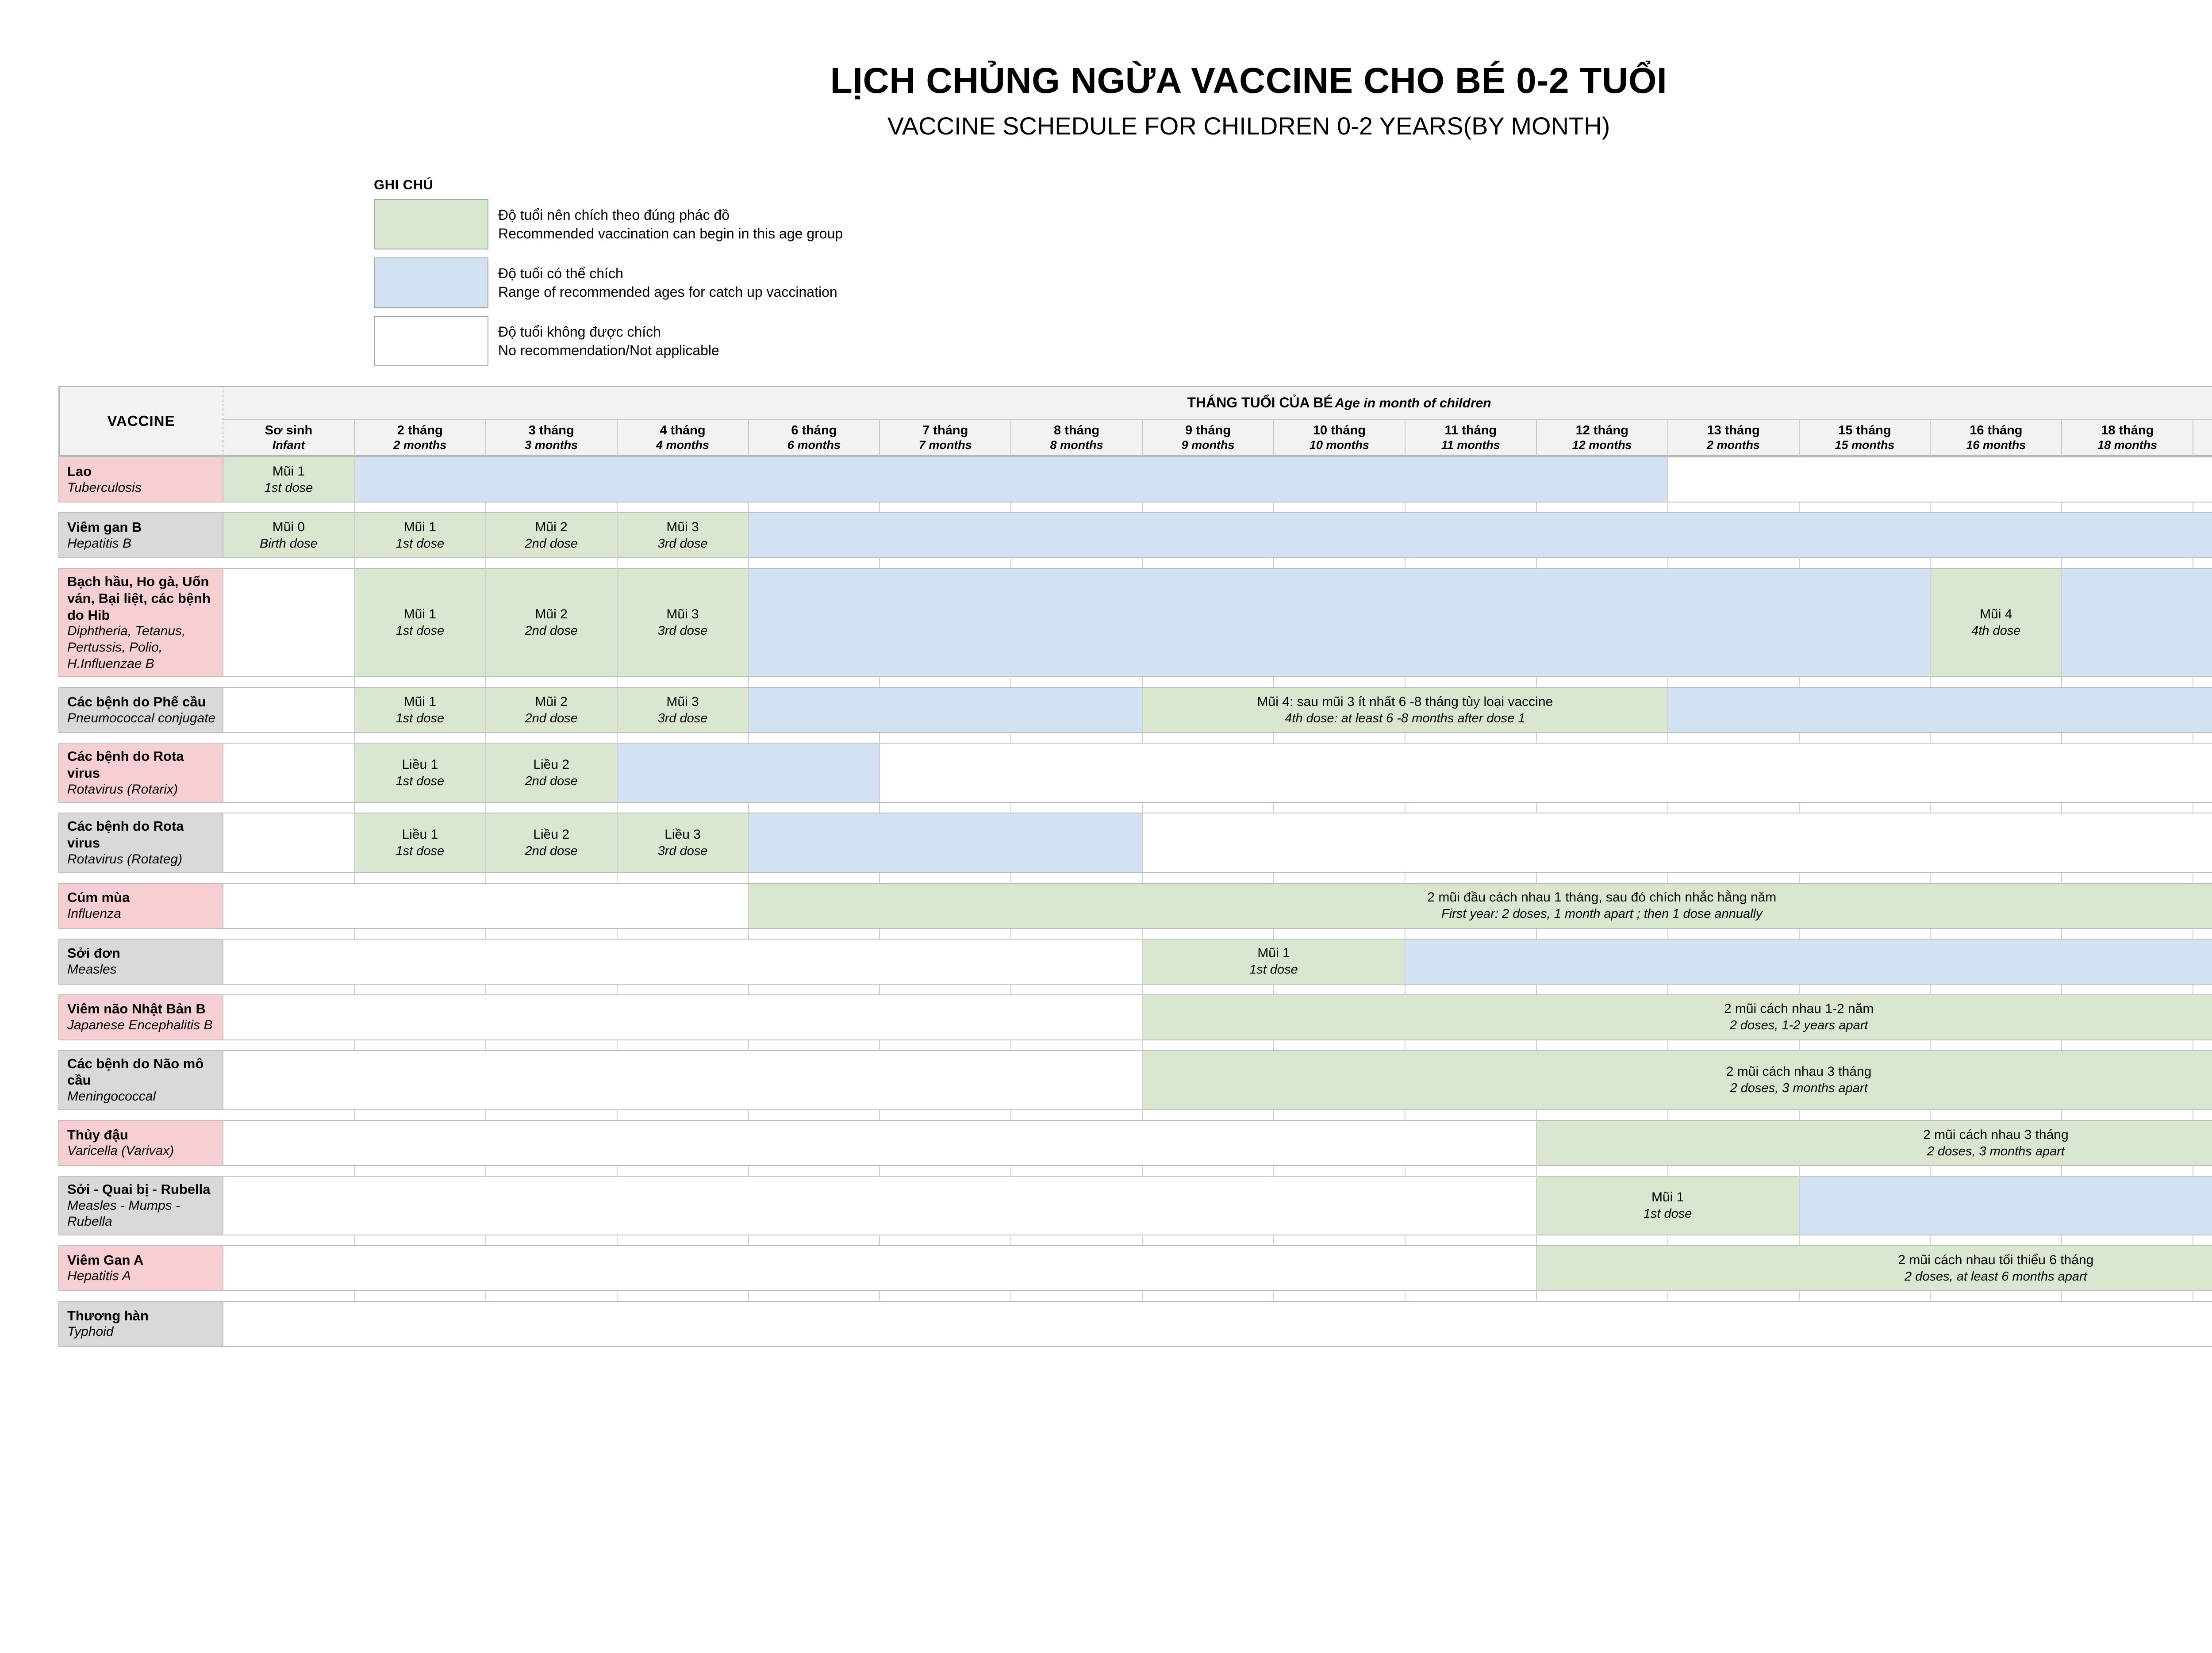 The width and height of the screenshot is (2212, 1653). Describe the element at coordinates (106, 1260) in the screenshot. I see `vaccine-name-vn: Viêm Gan A` at that location.